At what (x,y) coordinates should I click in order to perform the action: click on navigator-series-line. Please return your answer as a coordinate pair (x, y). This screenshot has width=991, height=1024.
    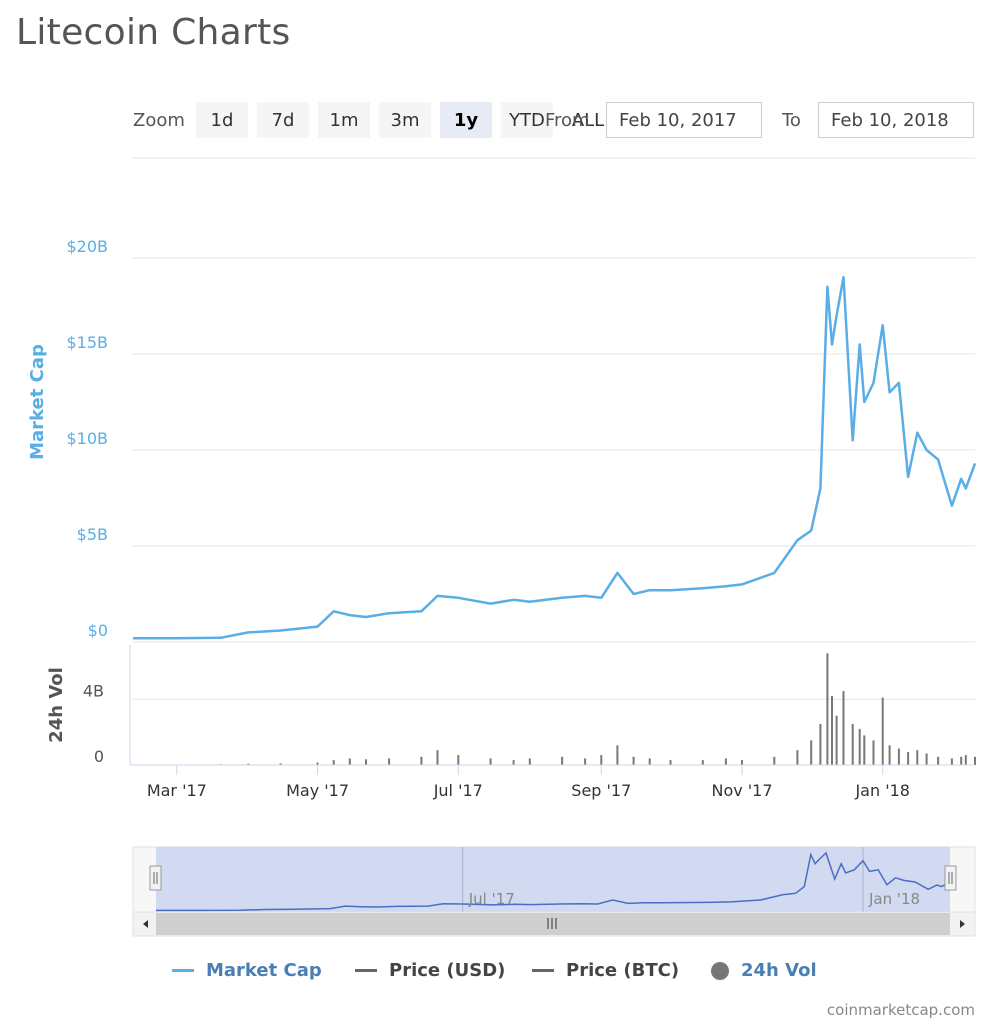
    Looking at the image, I should click on (553, 881).